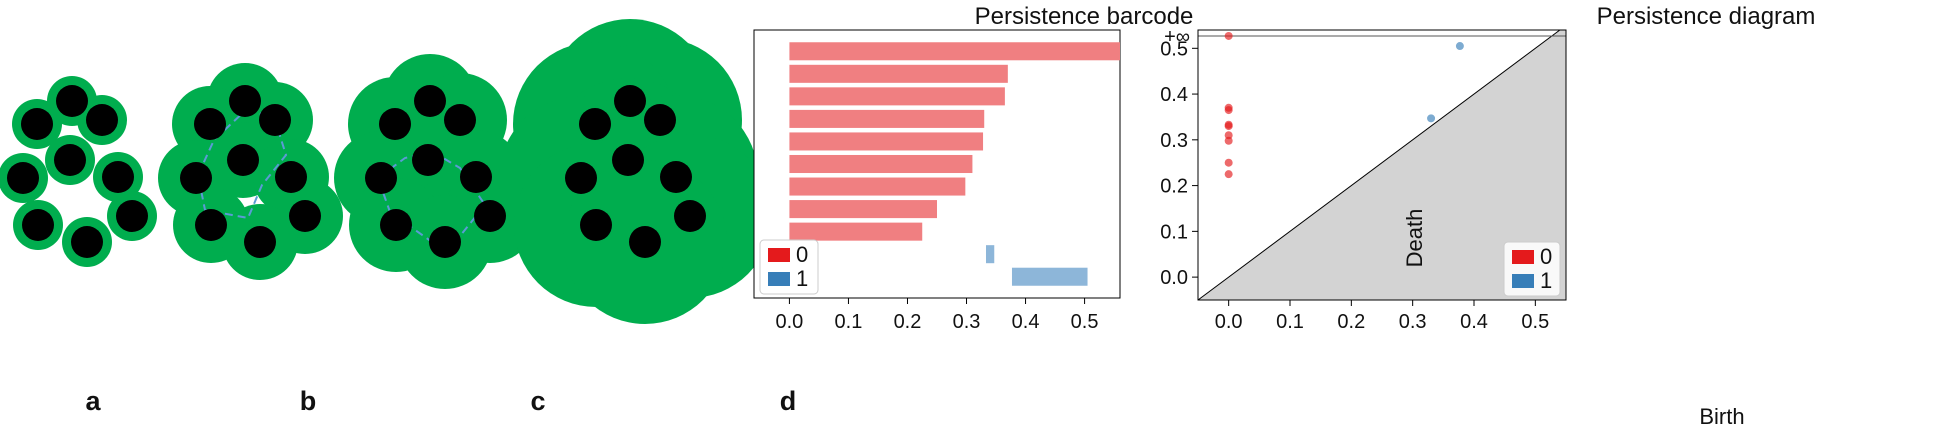  What do you see at coordinates (1706, 16) in the screenshot?
I see `diagram-title: Persistence diagram` at bounding box center [1706, 16].